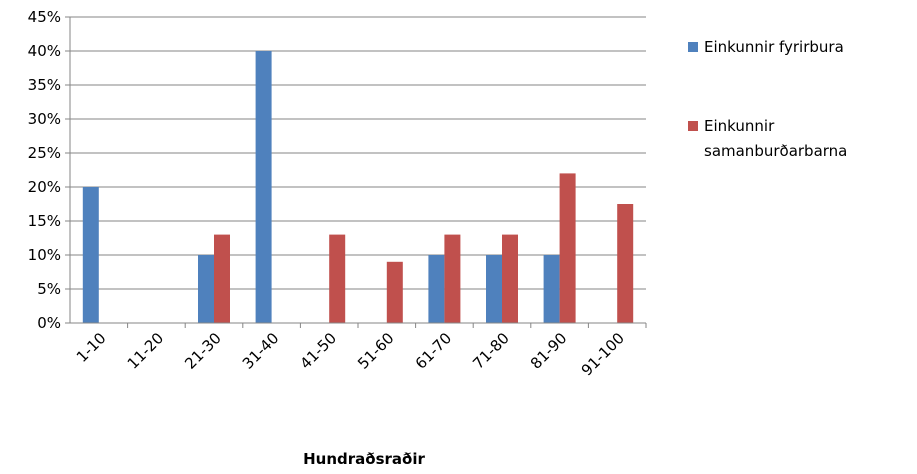  Describe the element at coordinates (775, 151) in the screenshot. I see `legend-label: samanburðarbarna` at that location.